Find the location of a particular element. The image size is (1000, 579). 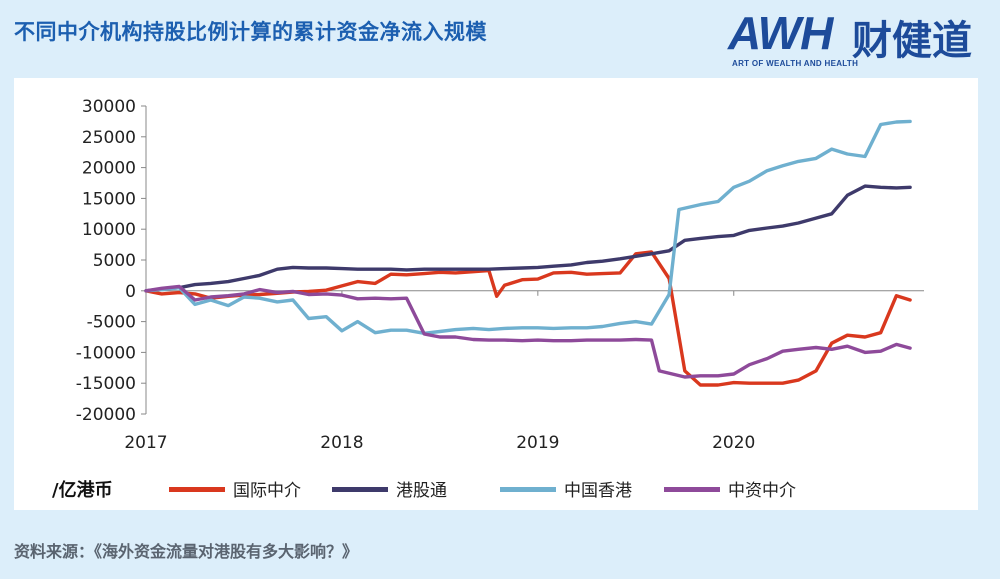

y-tick-label: 0 is located at coordinates (130, 292).